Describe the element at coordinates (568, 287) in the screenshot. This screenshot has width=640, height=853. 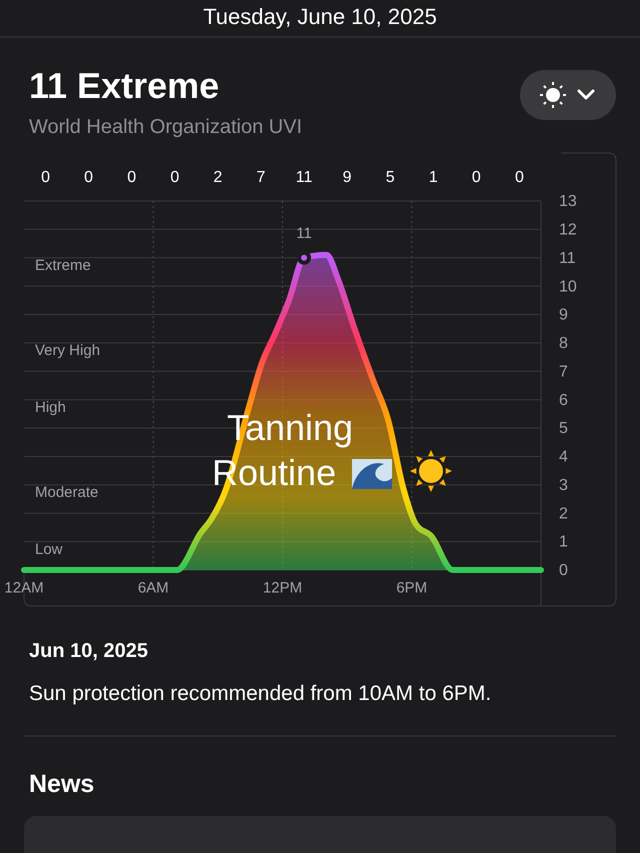
I see `y-tick-label: 10` at that location.